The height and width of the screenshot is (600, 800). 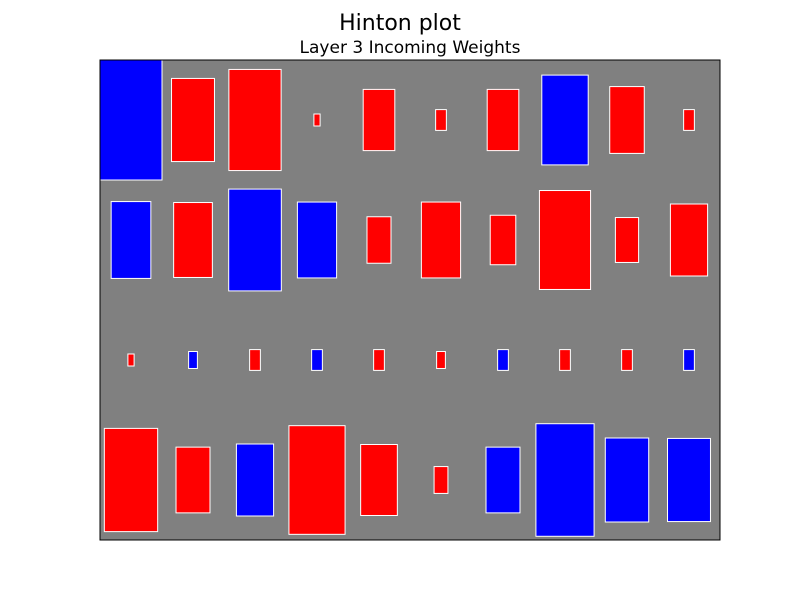 I want to click on hinton-cell-r0-c6, so click(x=503, y=120).